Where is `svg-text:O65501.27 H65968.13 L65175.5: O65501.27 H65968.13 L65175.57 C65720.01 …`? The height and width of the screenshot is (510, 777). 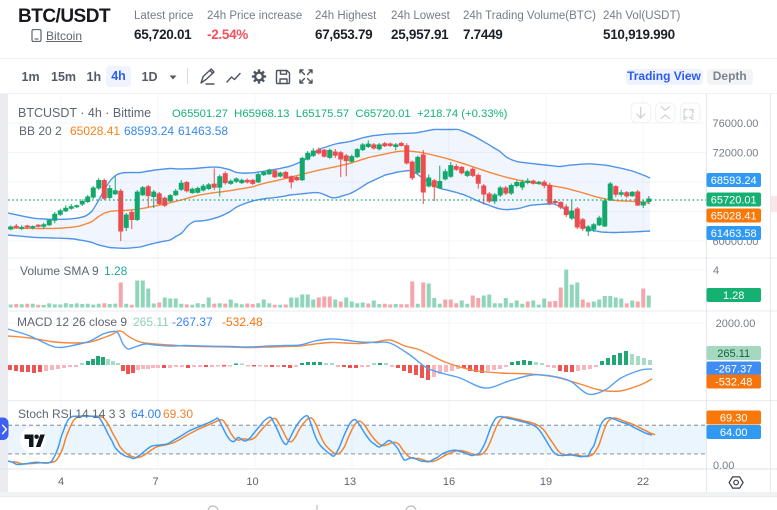
svg-text:O65501.27 H65968.13 L65175.5: O65501.27 H65968.13 L65175.57 C65720.01 … is located at coordinates (340, 114).